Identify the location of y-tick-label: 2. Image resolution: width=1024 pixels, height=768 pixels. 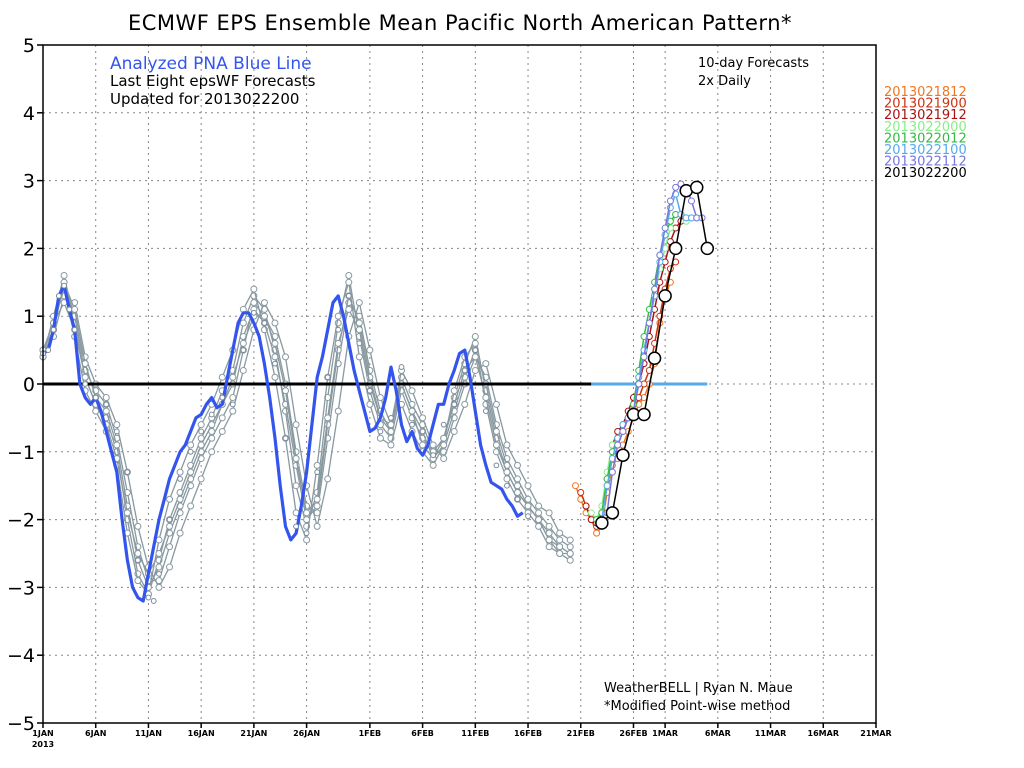
(29, 249).